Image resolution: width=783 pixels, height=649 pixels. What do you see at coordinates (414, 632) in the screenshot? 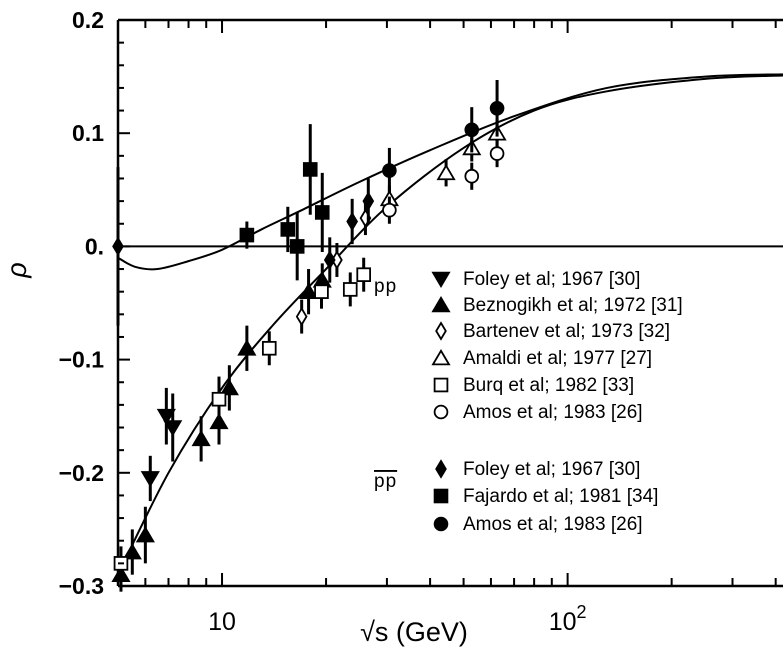
I see `x-axis-label: √s (GeV)` at bounding box center [414, 632].